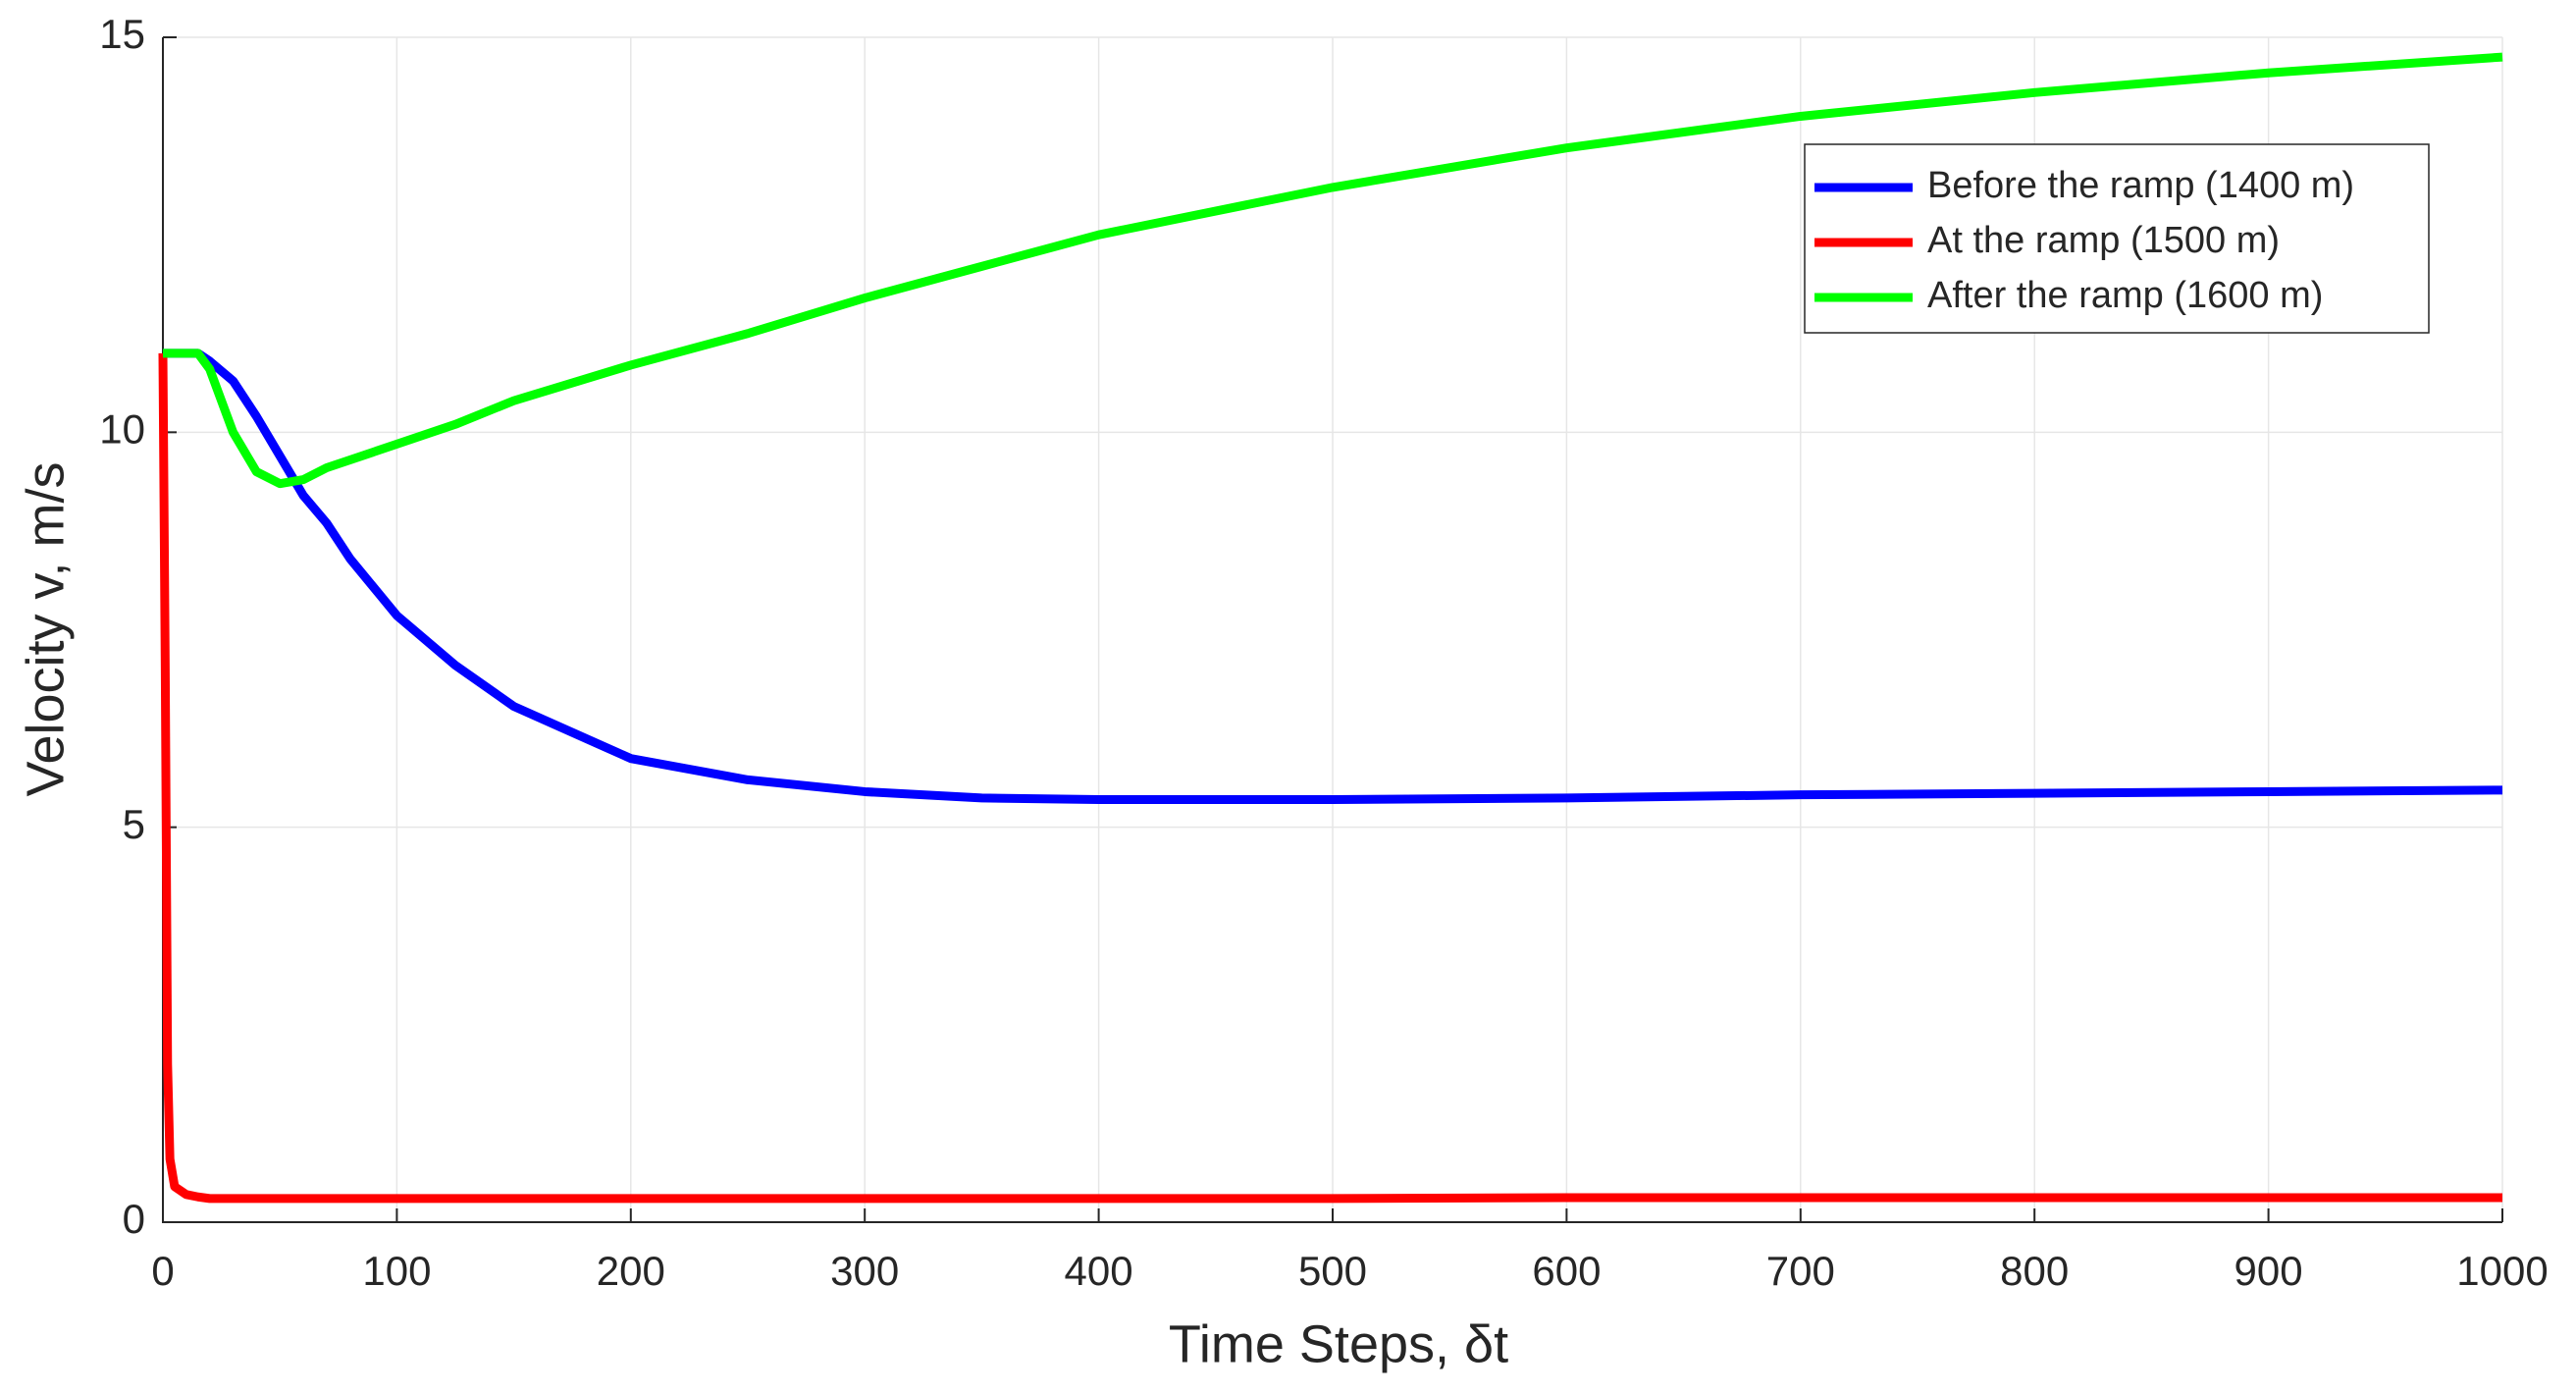 This screenshot has height=1393, width=2576. What do you see at coordinates (134, 1219) in the screenshot?
I see `y-tick-label: 0` at bounding box center [134, 1219].